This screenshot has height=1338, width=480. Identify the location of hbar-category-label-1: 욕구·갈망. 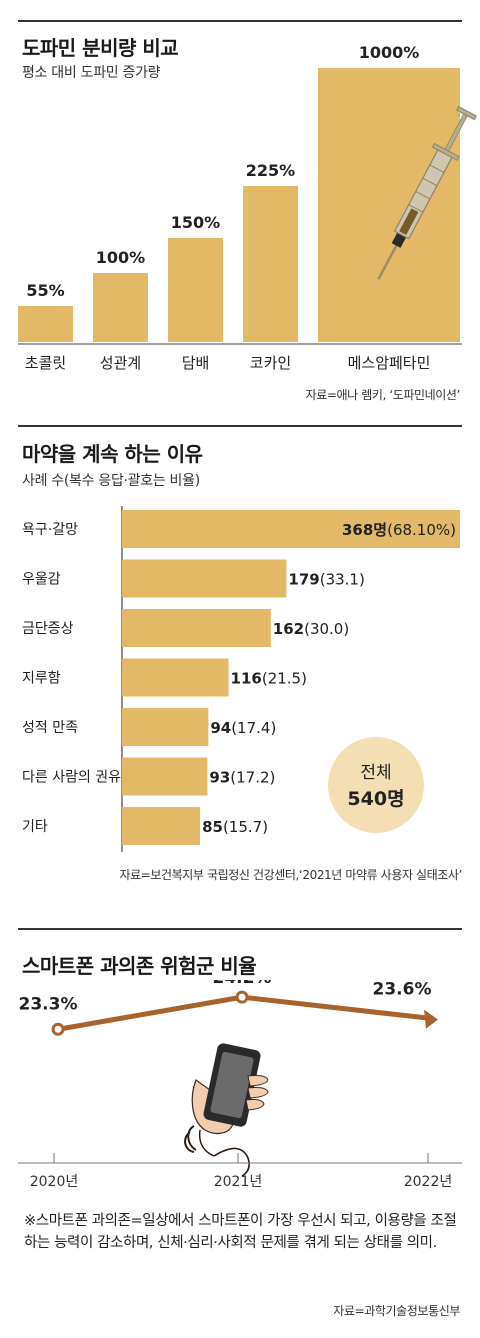
(50, 530).